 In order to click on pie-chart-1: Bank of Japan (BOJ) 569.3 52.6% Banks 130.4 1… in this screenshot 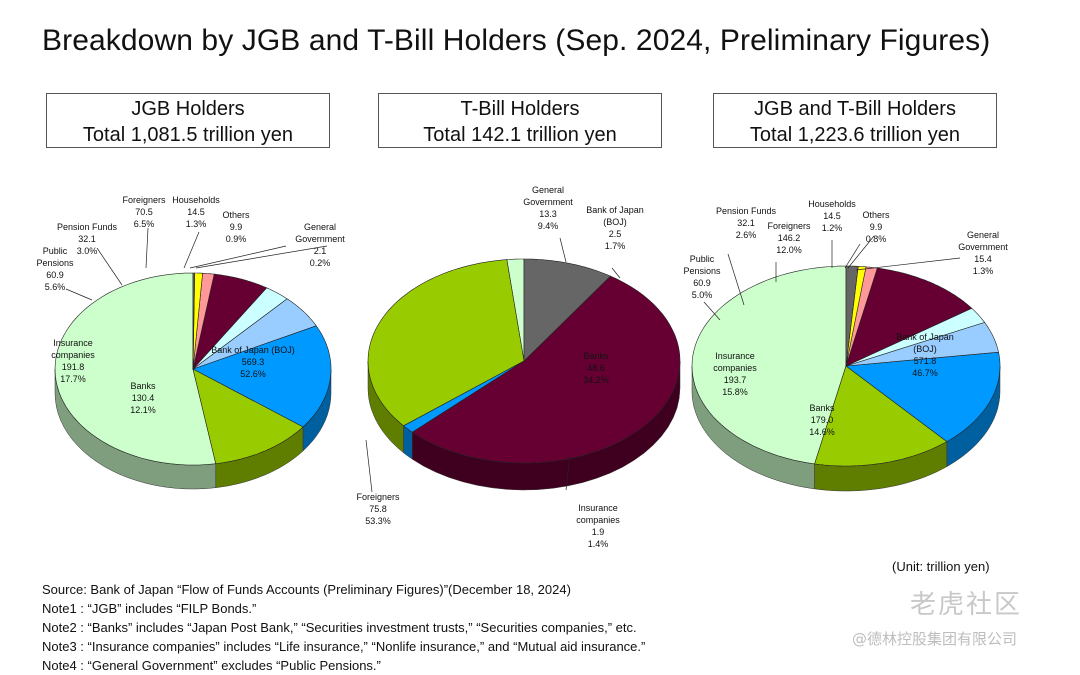, I will do `click(190, 342)`.